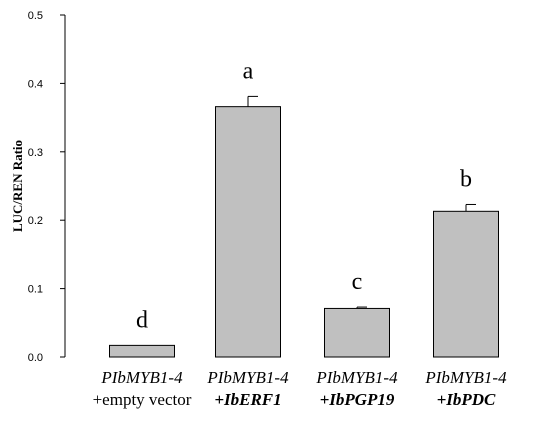 The image size is (550, 421). What do you see at coordinates (466, 179) in the screenshot?
I see `significance-letter: b` at bounding box center [466, 179].